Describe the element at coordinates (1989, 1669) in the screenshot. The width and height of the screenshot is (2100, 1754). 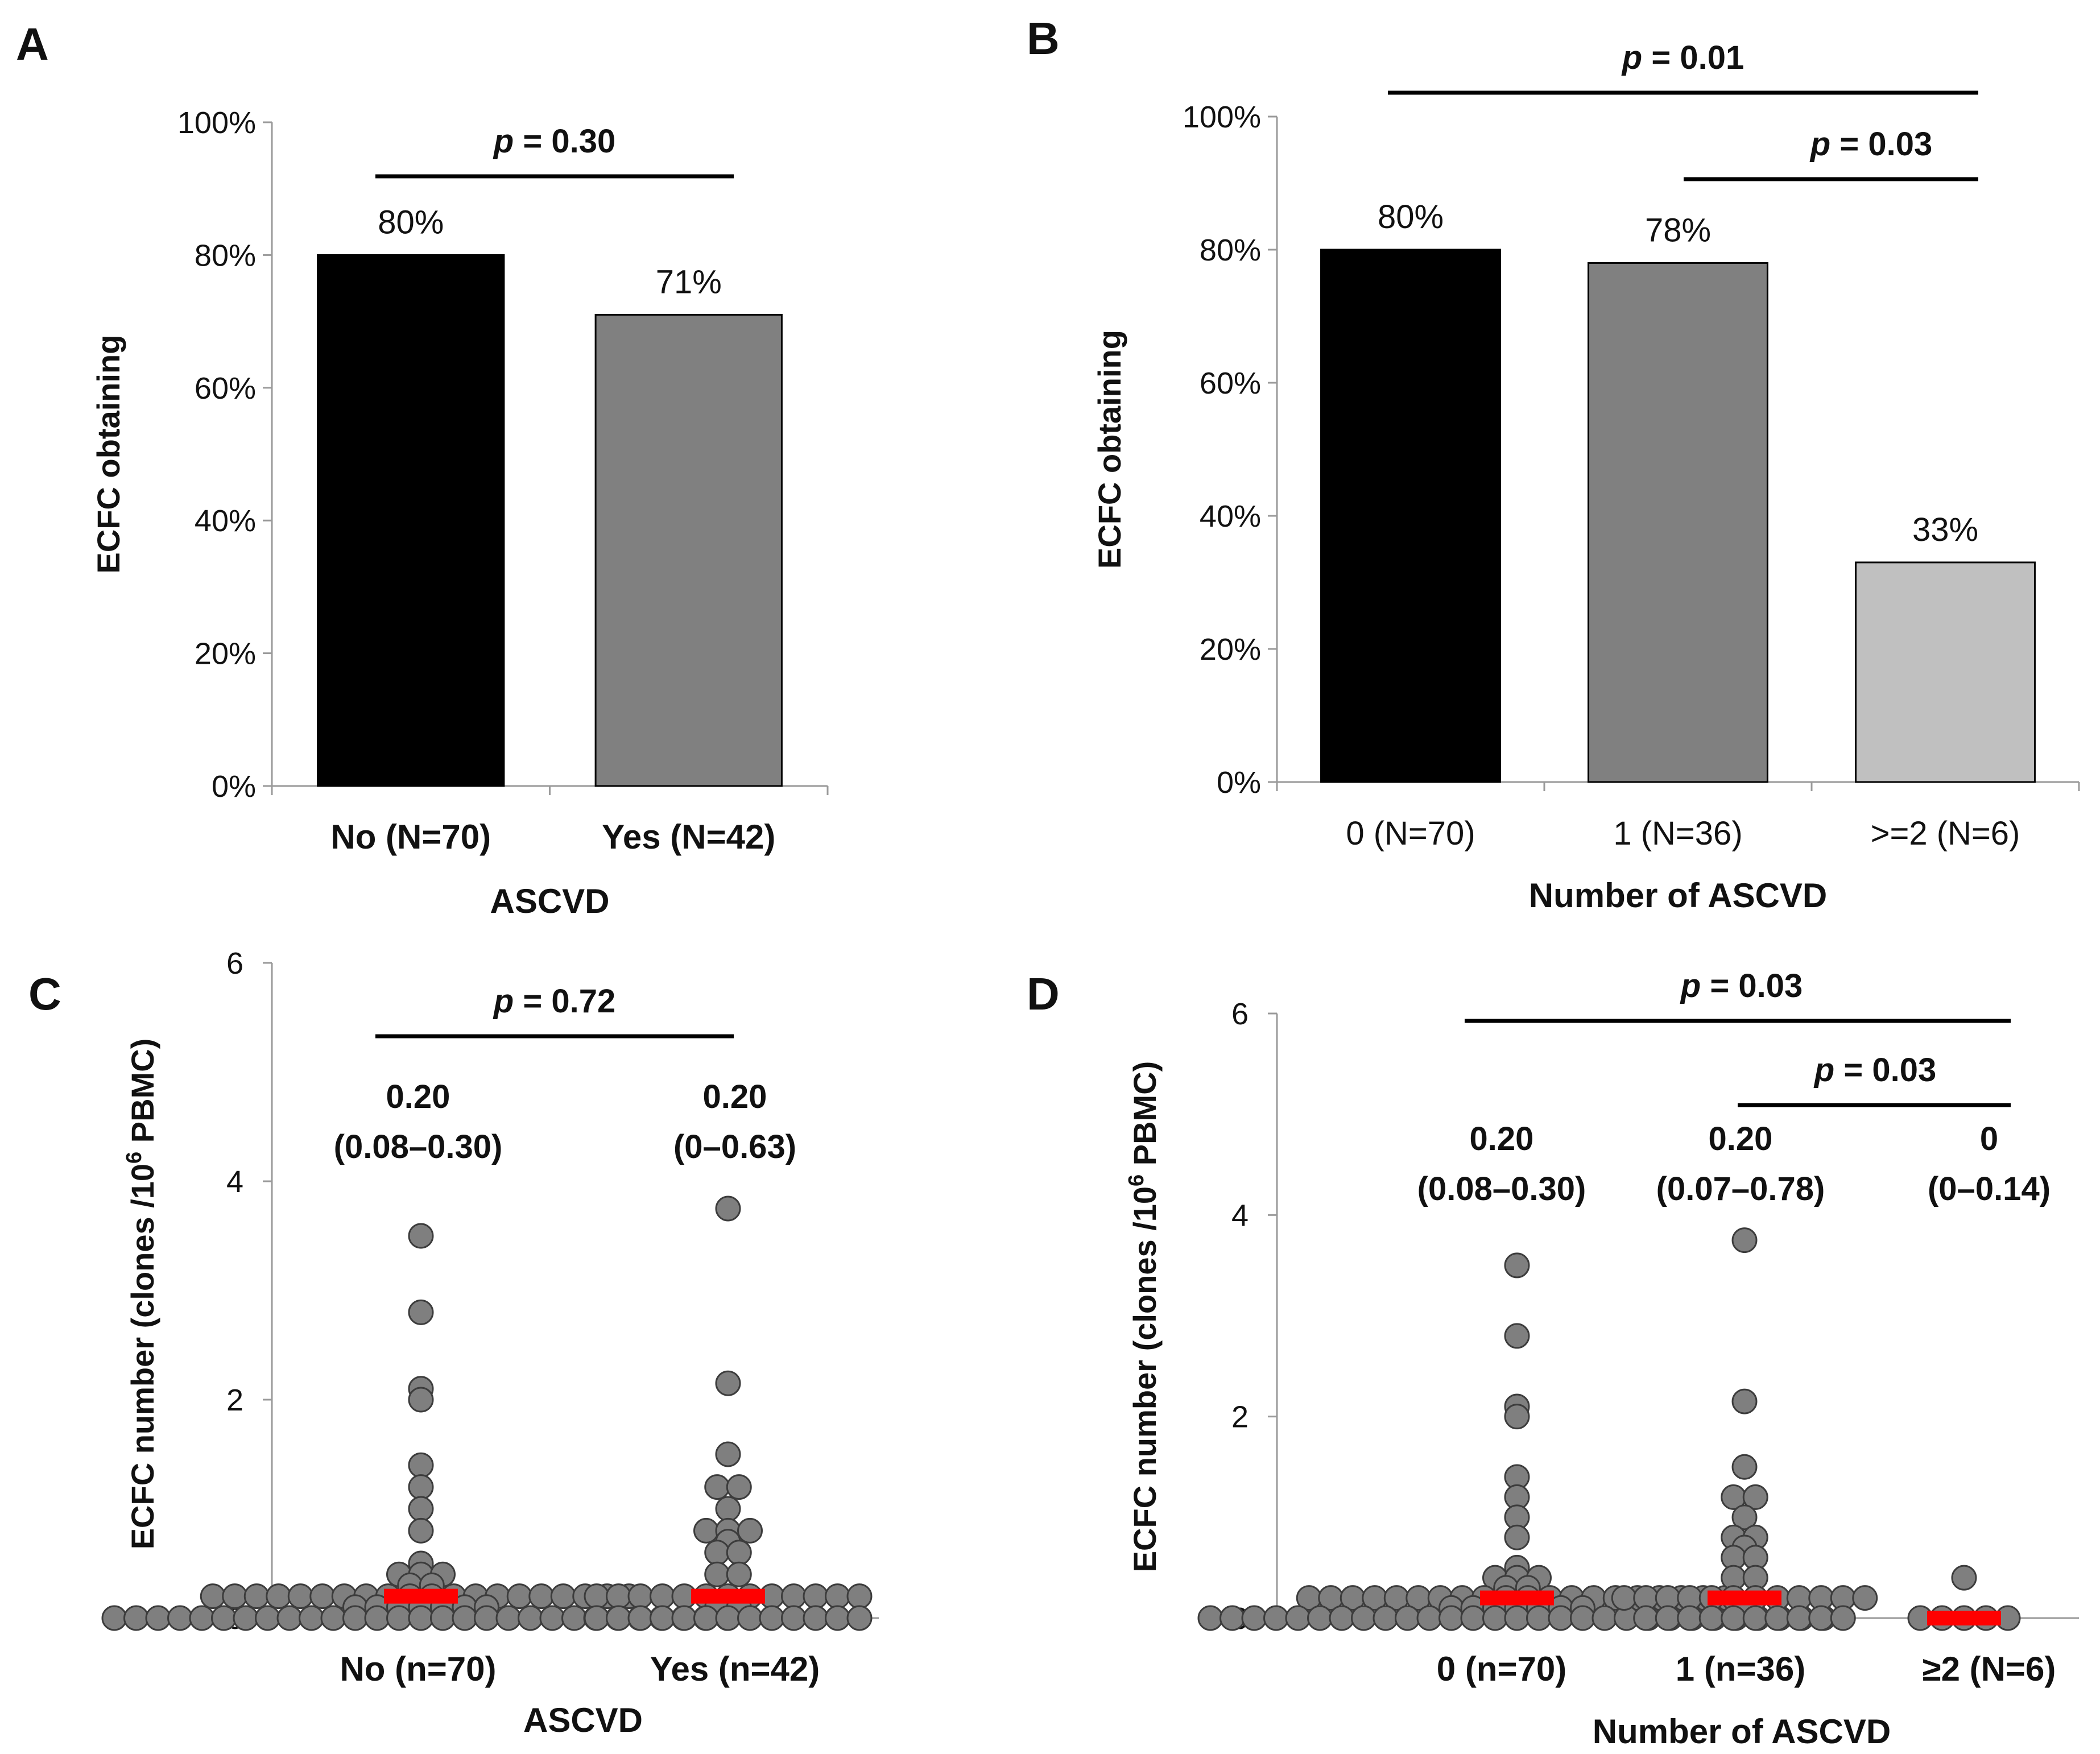
I see `x-category-label: ≥2 (N=6)` at that location.